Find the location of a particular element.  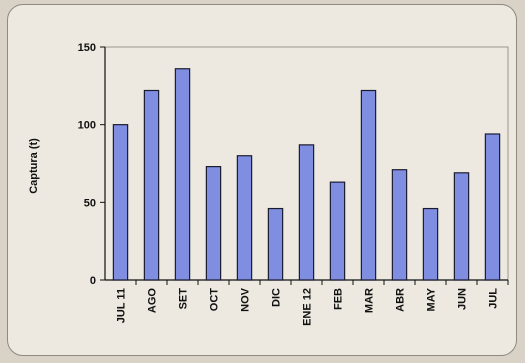

x-tick-label: MAR is located at coordinates (370, 300).